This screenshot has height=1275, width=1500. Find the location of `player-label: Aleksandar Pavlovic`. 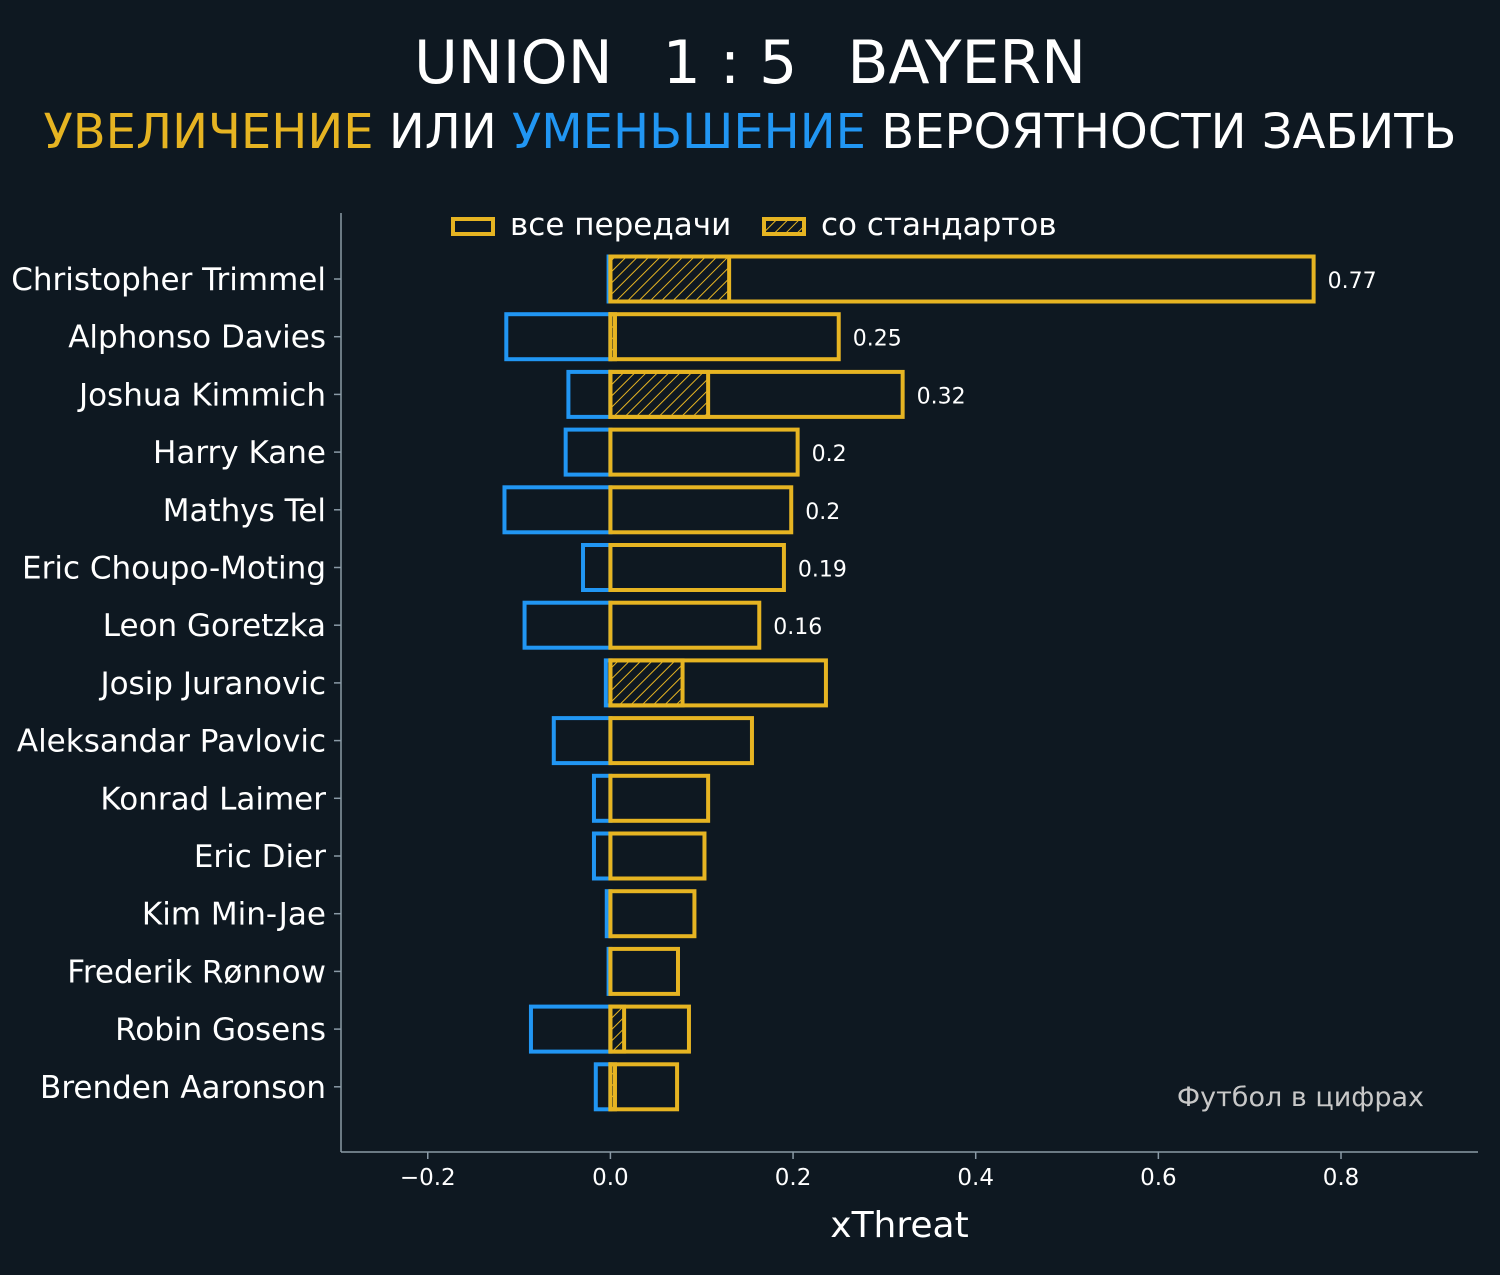

player-label: Aleksandar Pavlovic is located at coordinates (171, 742).